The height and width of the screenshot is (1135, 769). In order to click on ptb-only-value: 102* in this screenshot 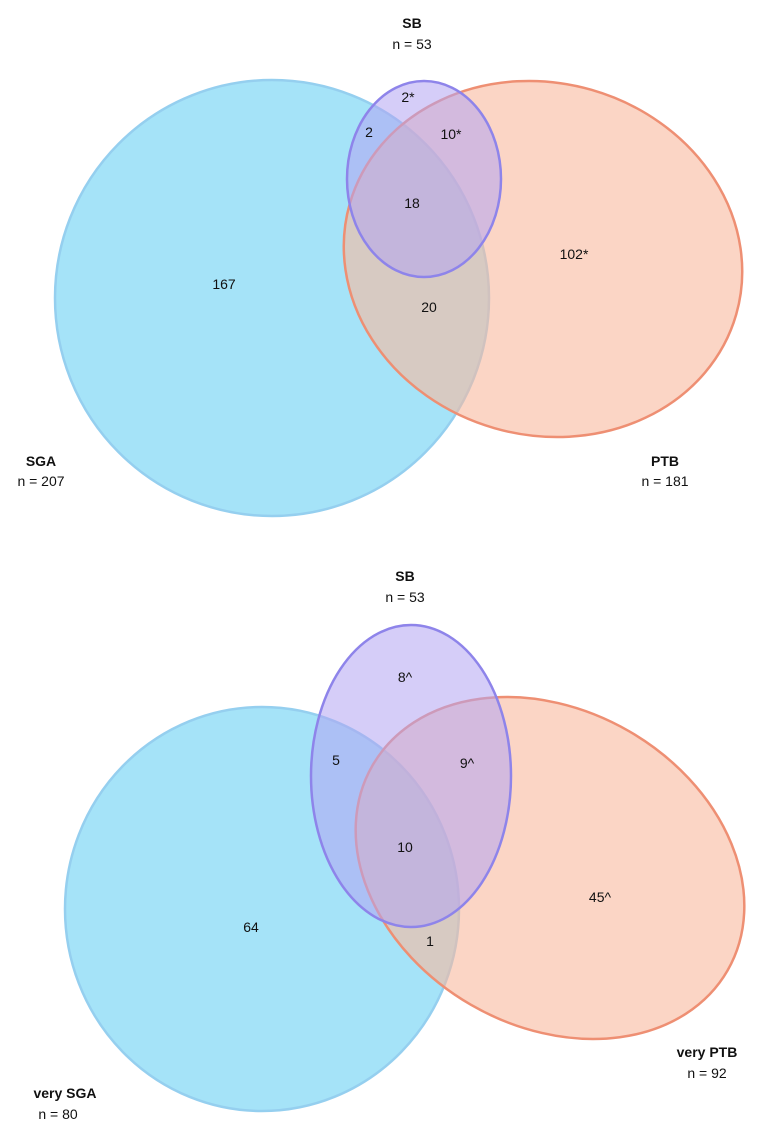, I will do `click(574, 254)`.